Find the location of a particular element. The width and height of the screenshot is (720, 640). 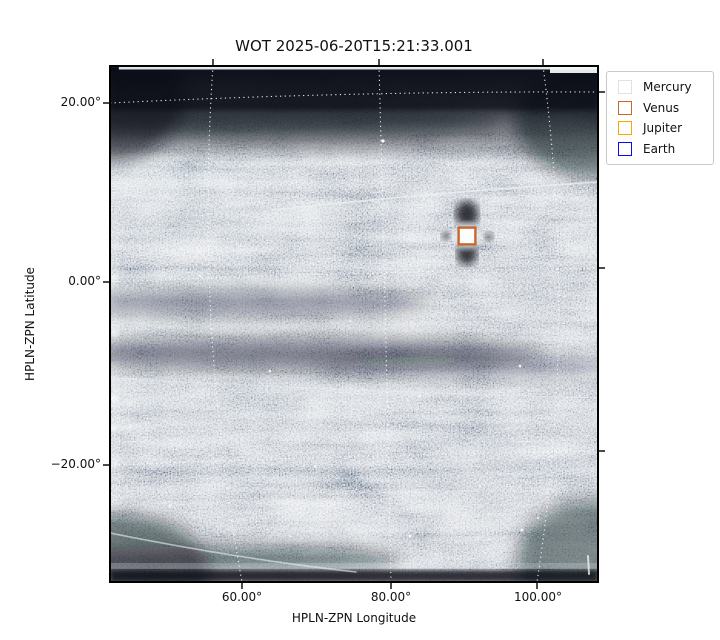

y-axis-label: HPLN-ZPN Latitude is located at coordinates (30, 324).